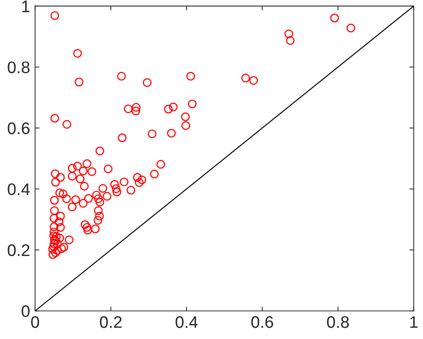 The height and width of the screenshot is (339, 423). Describe the element at coordinates (26, 6) in the screenshot. I see `y-tick-label: 1` at that location.